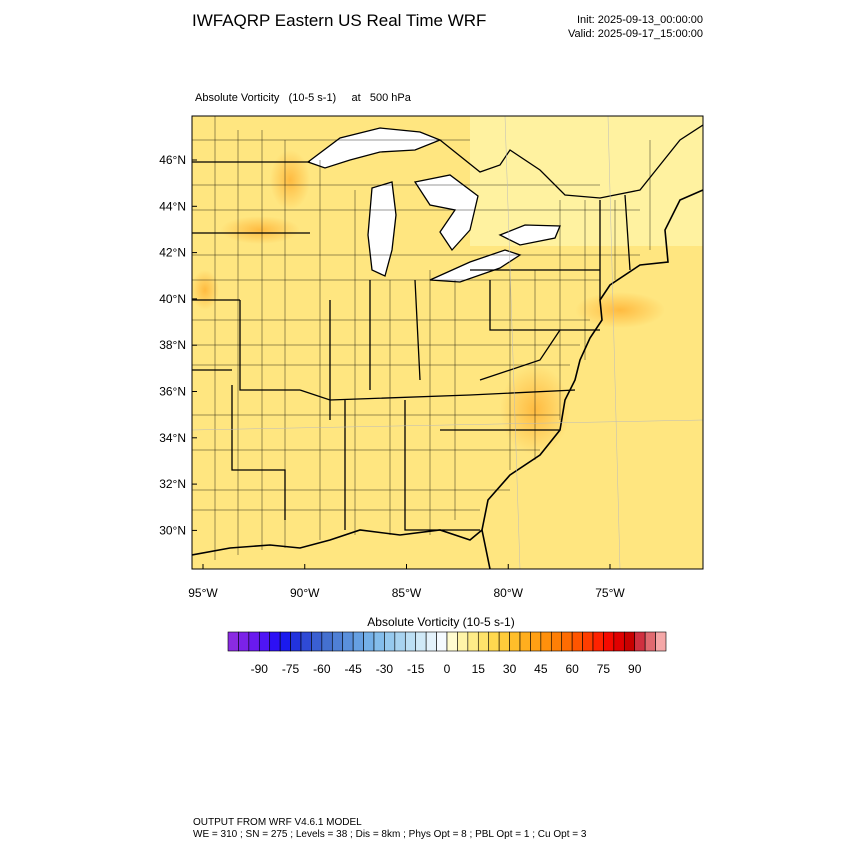  Describe the element at coordinates (604, 669) in the screenshot. I see `colorbar-label: 75` at that location.